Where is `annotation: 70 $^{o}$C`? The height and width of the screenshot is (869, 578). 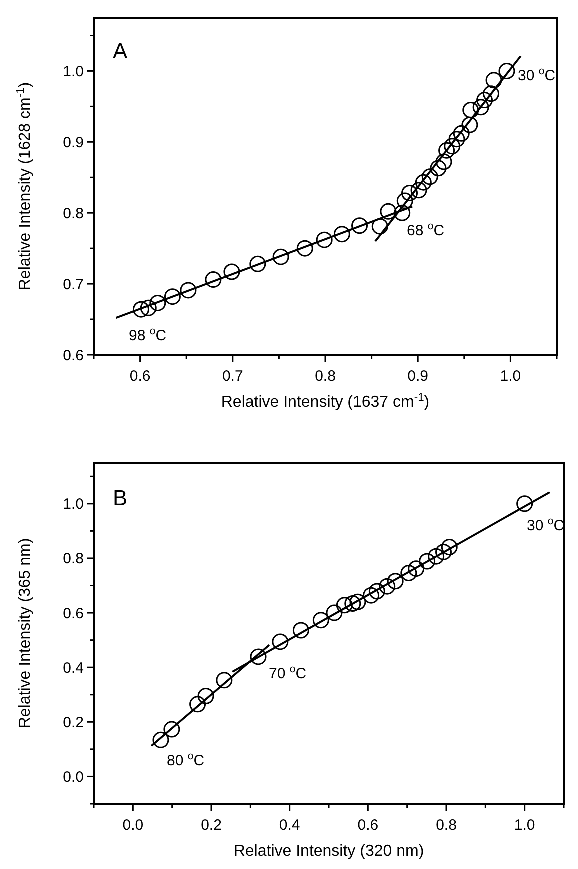
annotation: 70 $^{o}$C is located at coordinates (288, 672).